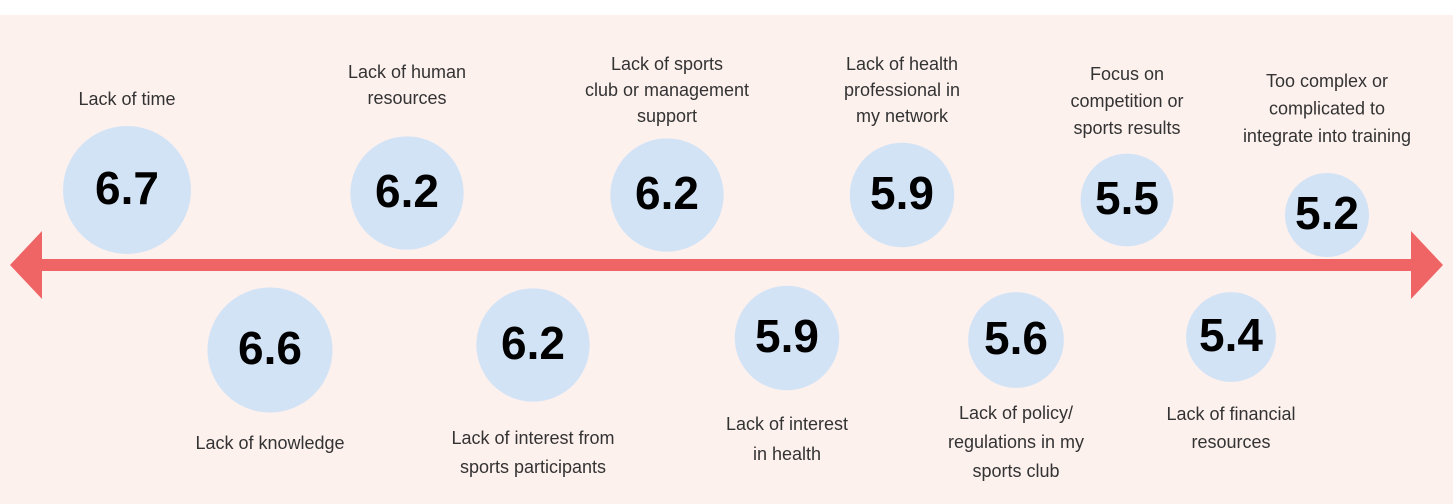 The width and height of the screenshot is (1453, 504). Describe the element at coordinates (902, 90) in the screenshot. I see `category-label: professional in` at that location.